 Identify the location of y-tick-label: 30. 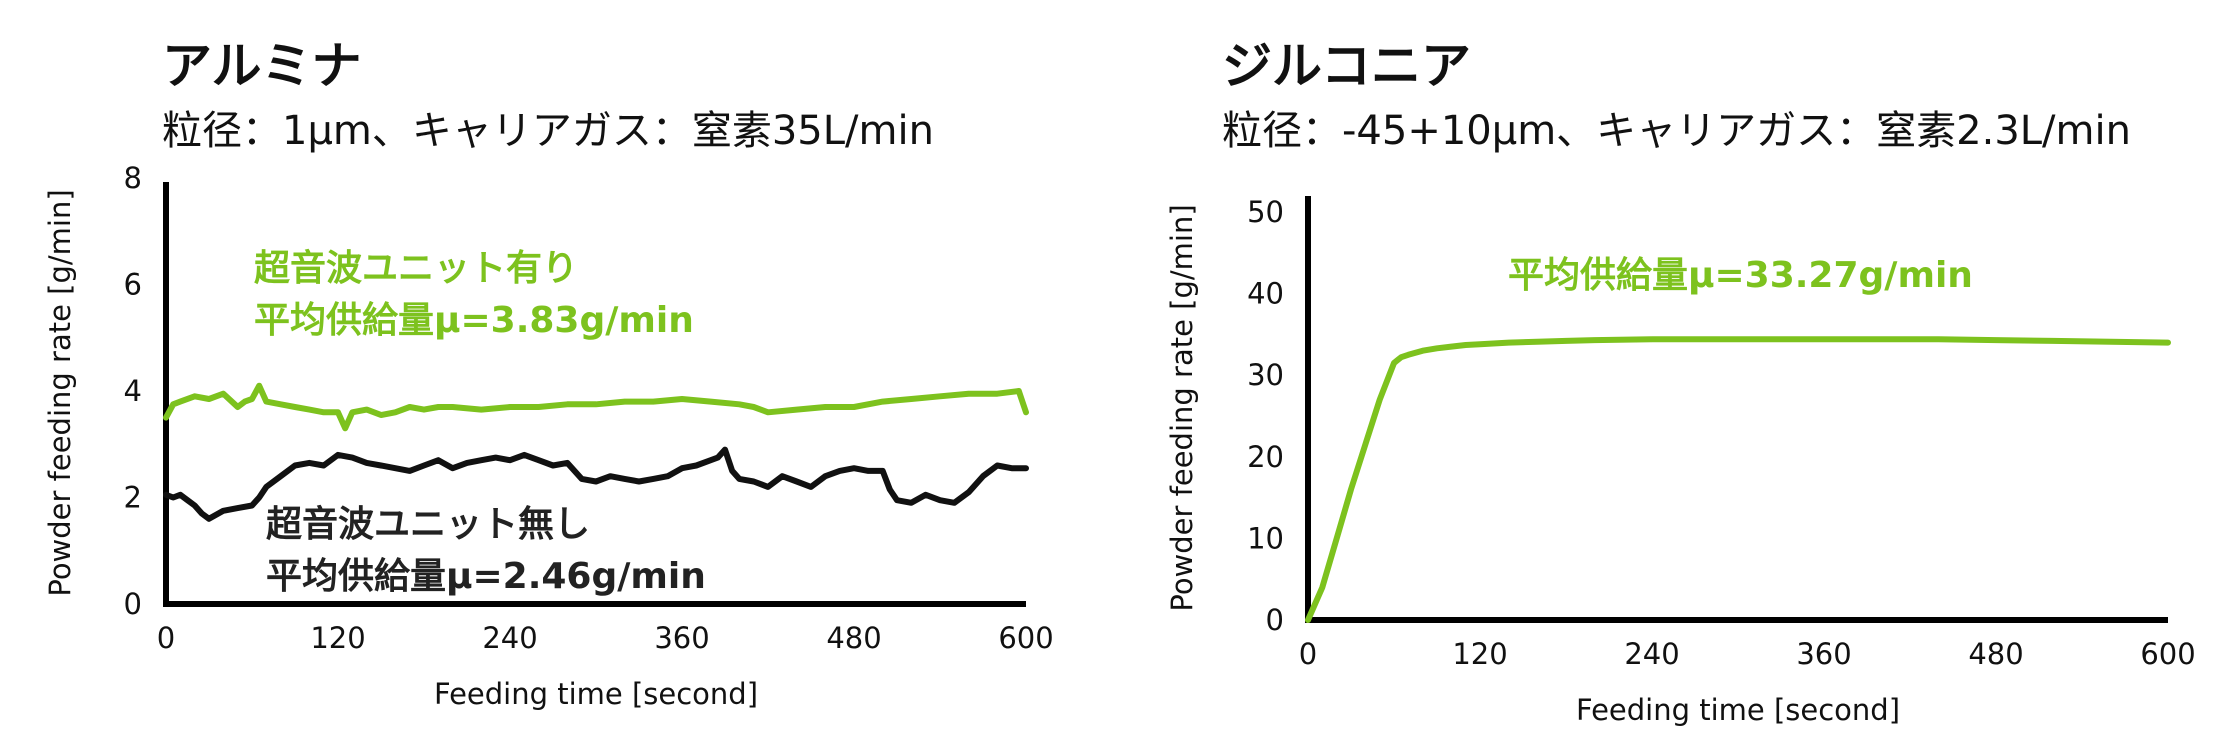
(1265, 375).